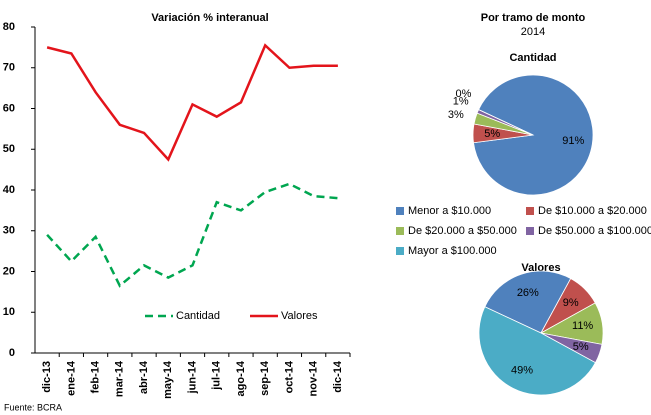 The width and height of the screenshot is (651, 415). Describe the element at coordinates (314, 378) in the screenshot. I see `x-tick-label: nov-14` at that location.